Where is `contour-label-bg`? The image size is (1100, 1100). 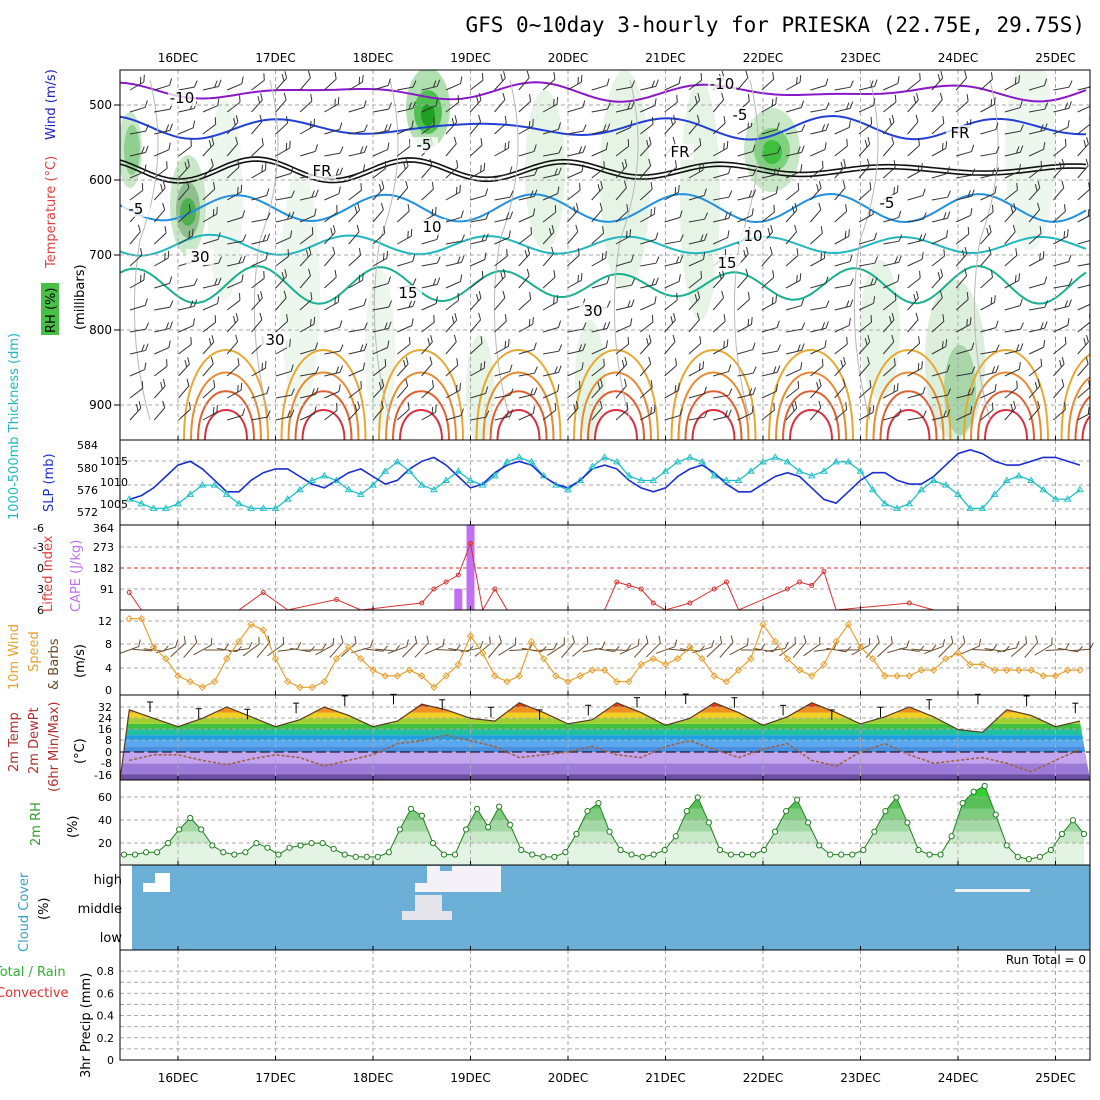 contour-label-bg is located at coordinates (722, 84).